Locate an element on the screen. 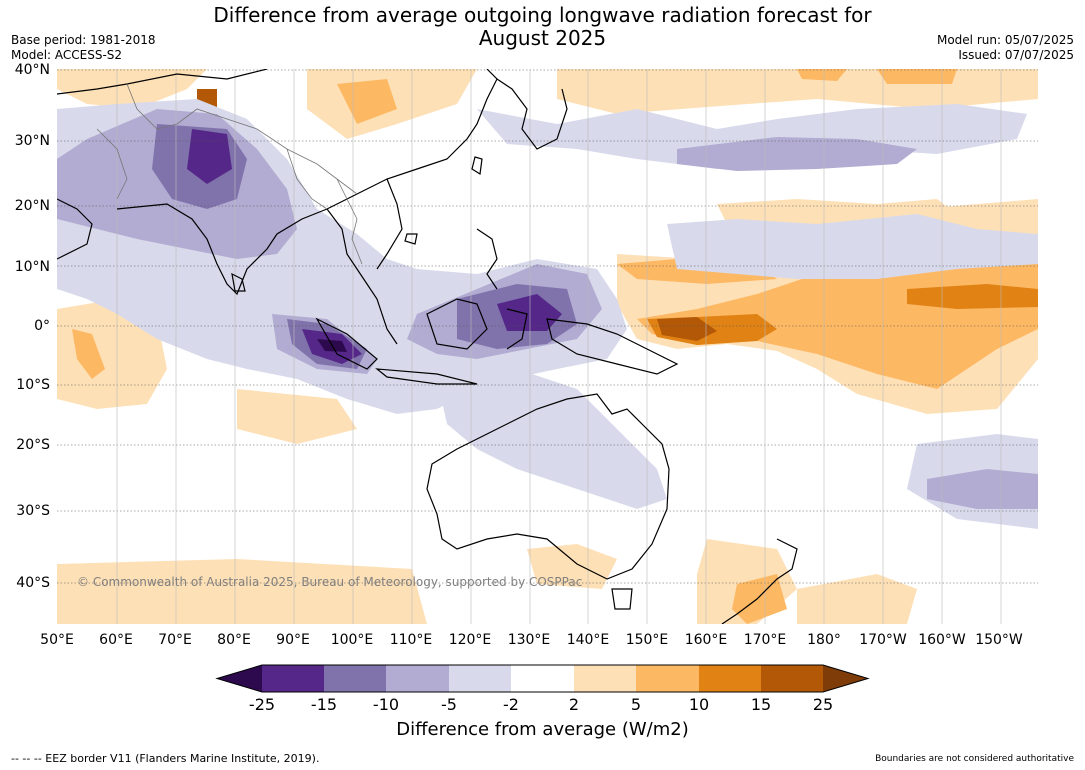 The height and width of the screenshot is (770, 1085). colorbar is located at coordinates (542, 678).